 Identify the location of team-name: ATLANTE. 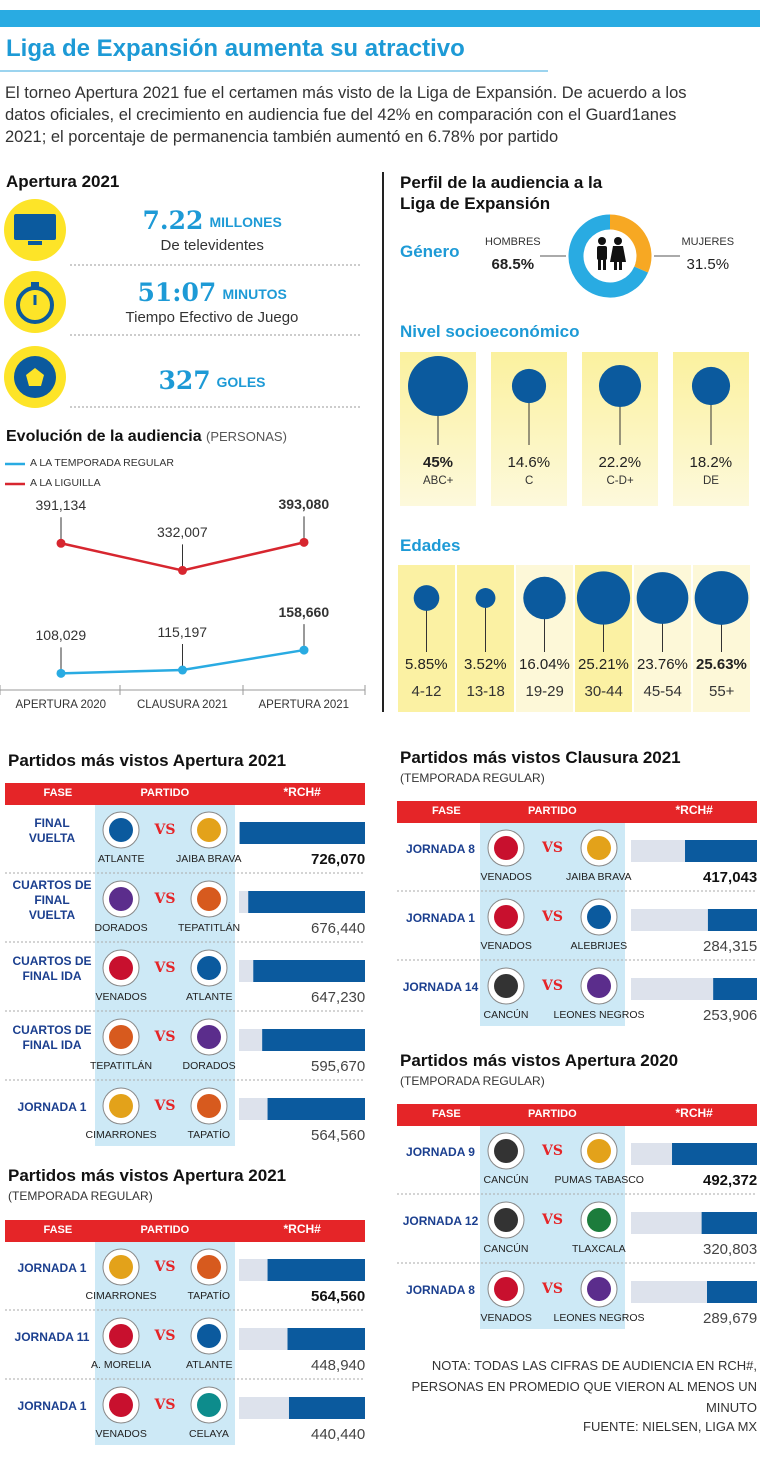
(121, 859).